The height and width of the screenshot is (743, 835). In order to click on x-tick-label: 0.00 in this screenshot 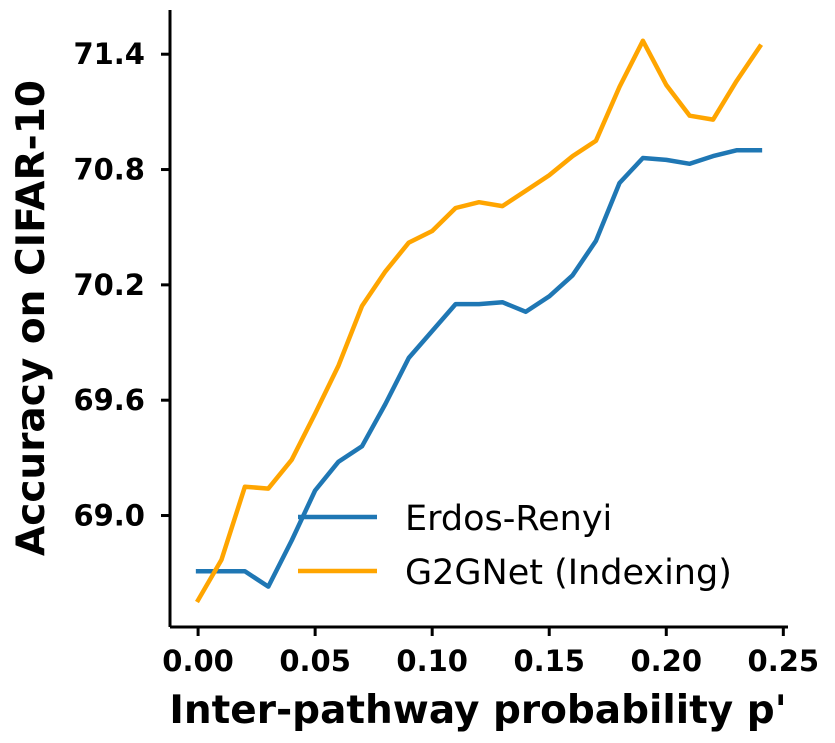, I will do `click(198, 661)`.